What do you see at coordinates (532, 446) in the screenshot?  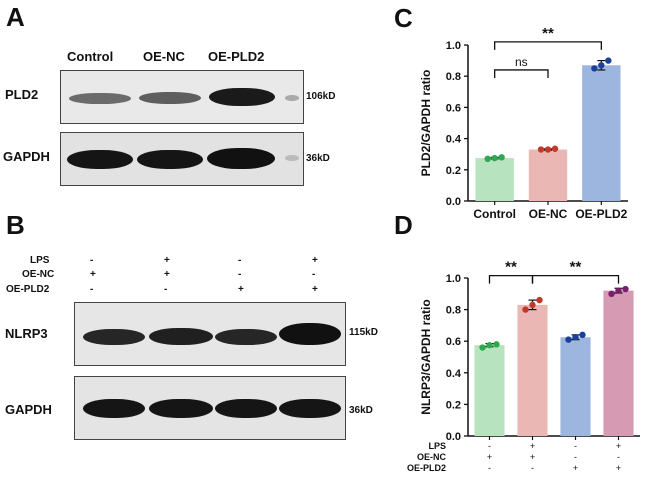 I see `chart-d-cond-sign-0-1: +` at bounding box center [532, 446].